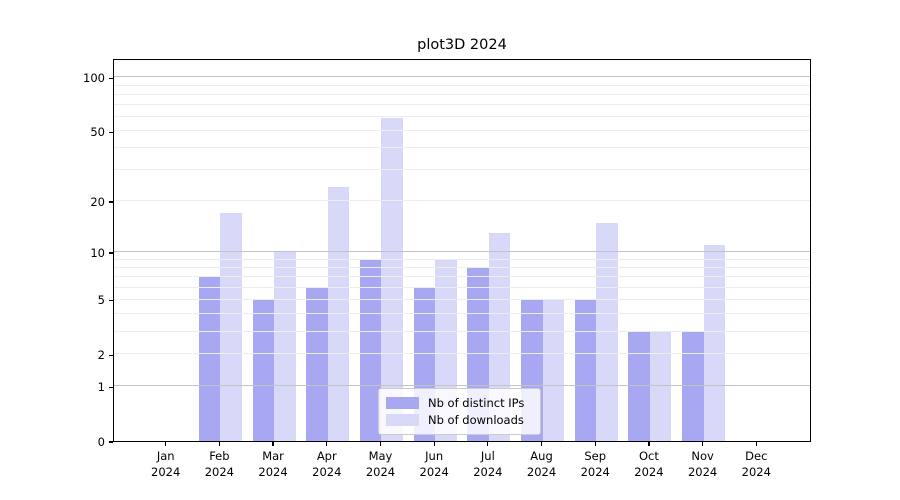 The height and width of the screenshot is (500, 900). I want to click on x-tick-label-jan: Jan 2024, so click(166, 464).